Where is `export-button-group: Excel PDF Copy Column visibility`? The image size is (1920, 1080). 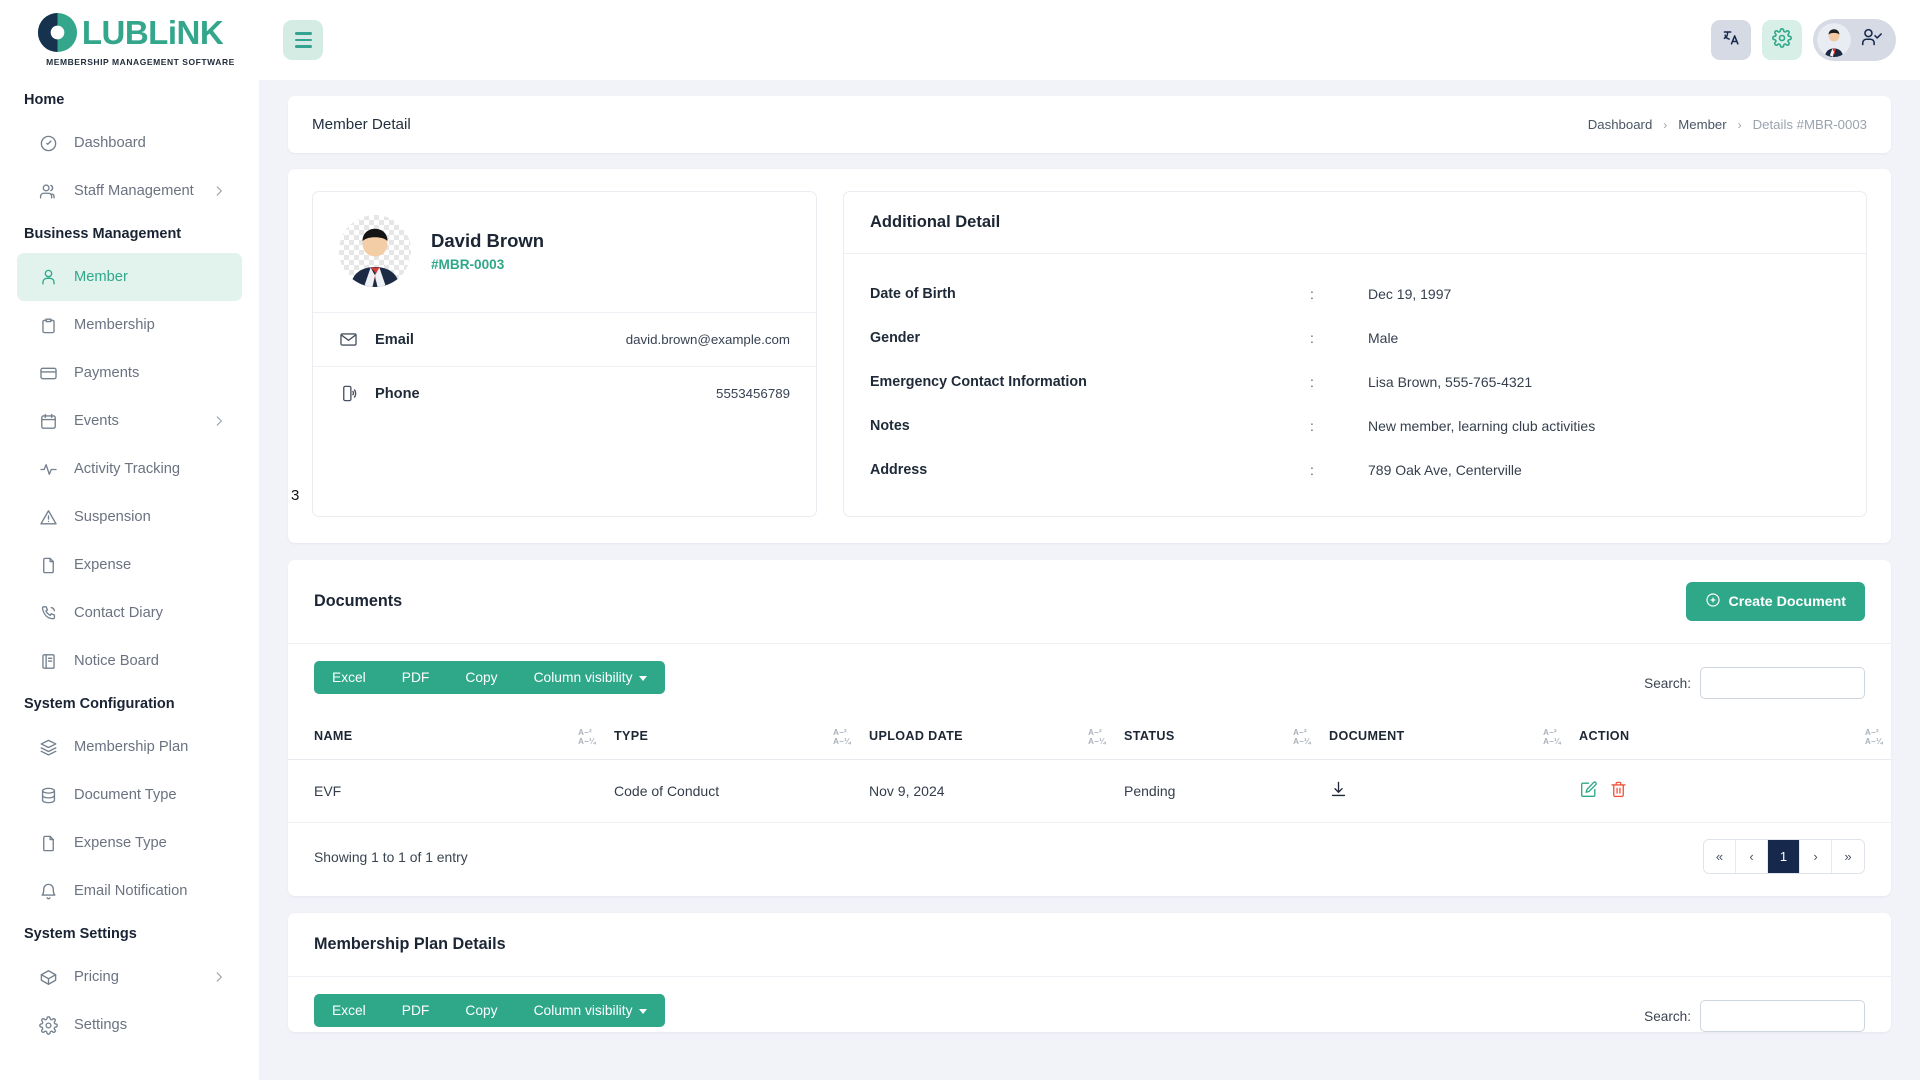 export-button-group: Excel PDF Copy Column visibility is located at coordinates (490, 677).